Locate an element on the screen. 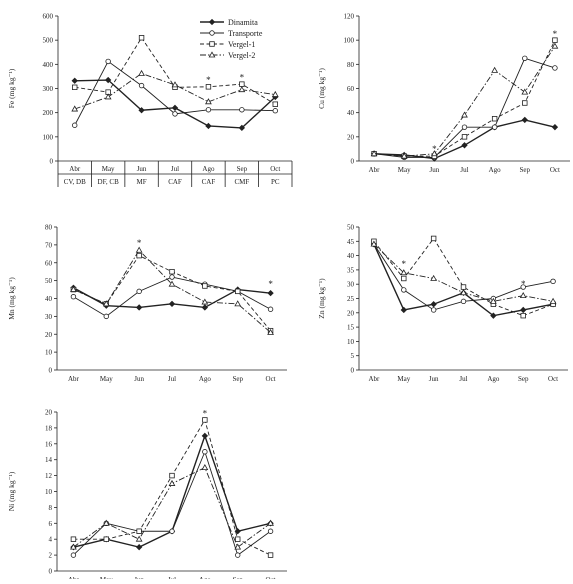 The image size is (573, 584). y-tick-label: 6 is located at coordinates (51, 524).